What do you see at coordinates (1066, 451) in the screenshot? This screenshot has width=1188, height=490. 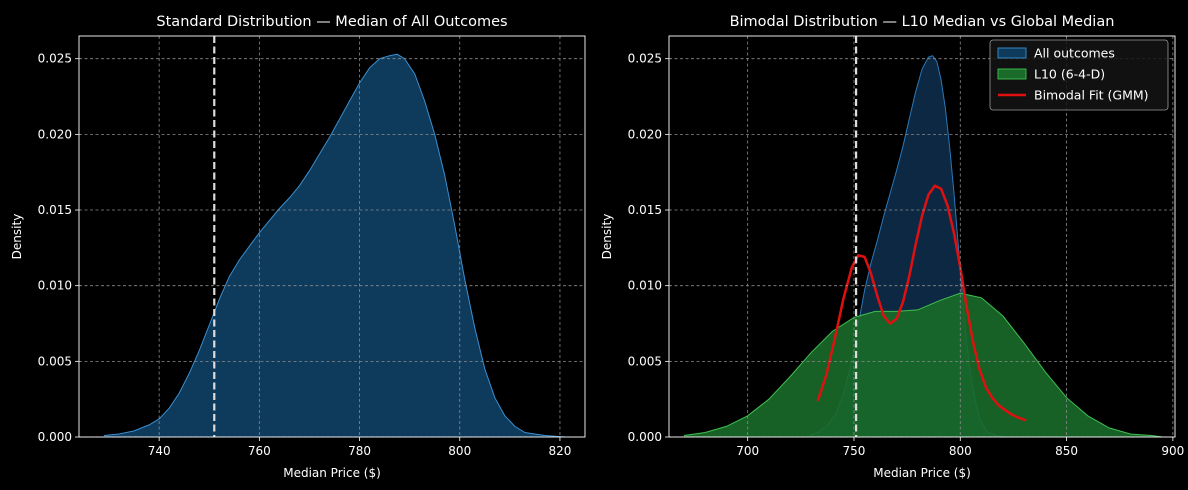 I see `x-tick-label: 850` at bounding box center [1066, 451].